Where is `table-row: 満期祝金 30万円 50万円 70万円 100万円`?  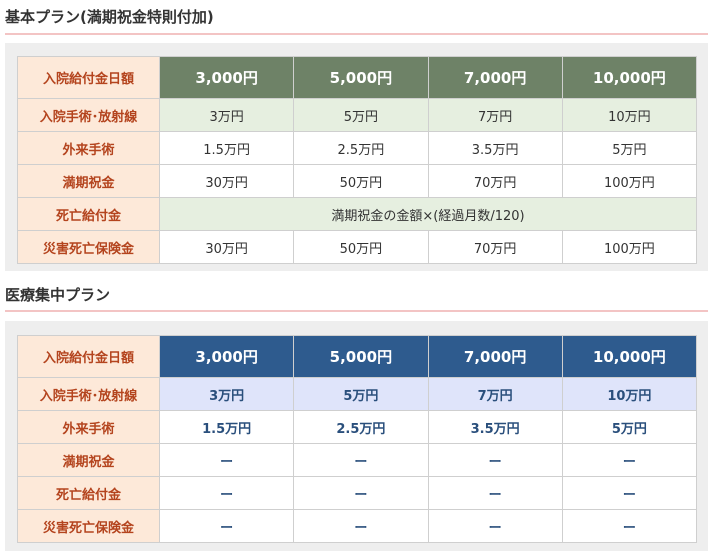
table-row: 満期祝金 30万円 50万円 70万円 100万円 is located at coordinates (357, 181).